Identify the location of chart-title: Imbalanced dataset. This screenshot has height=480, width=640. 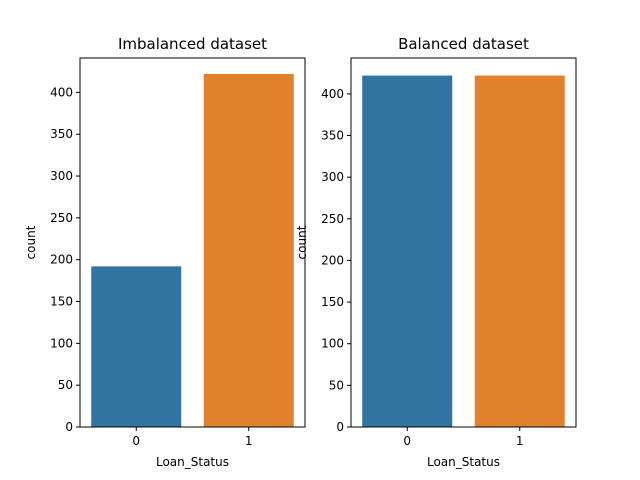
(192, 44).